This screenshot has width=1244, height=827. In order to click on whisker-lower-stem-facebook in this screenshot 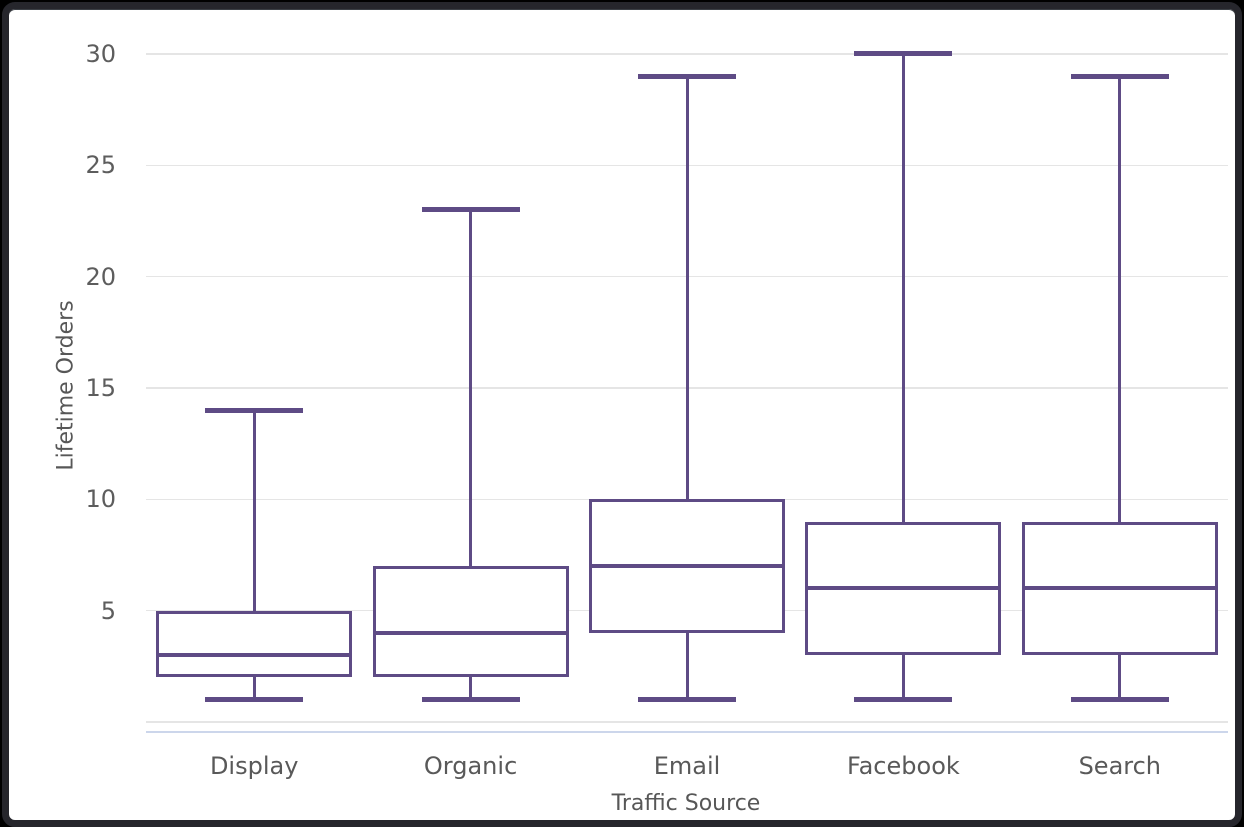, I will do `click(903, 677)`.